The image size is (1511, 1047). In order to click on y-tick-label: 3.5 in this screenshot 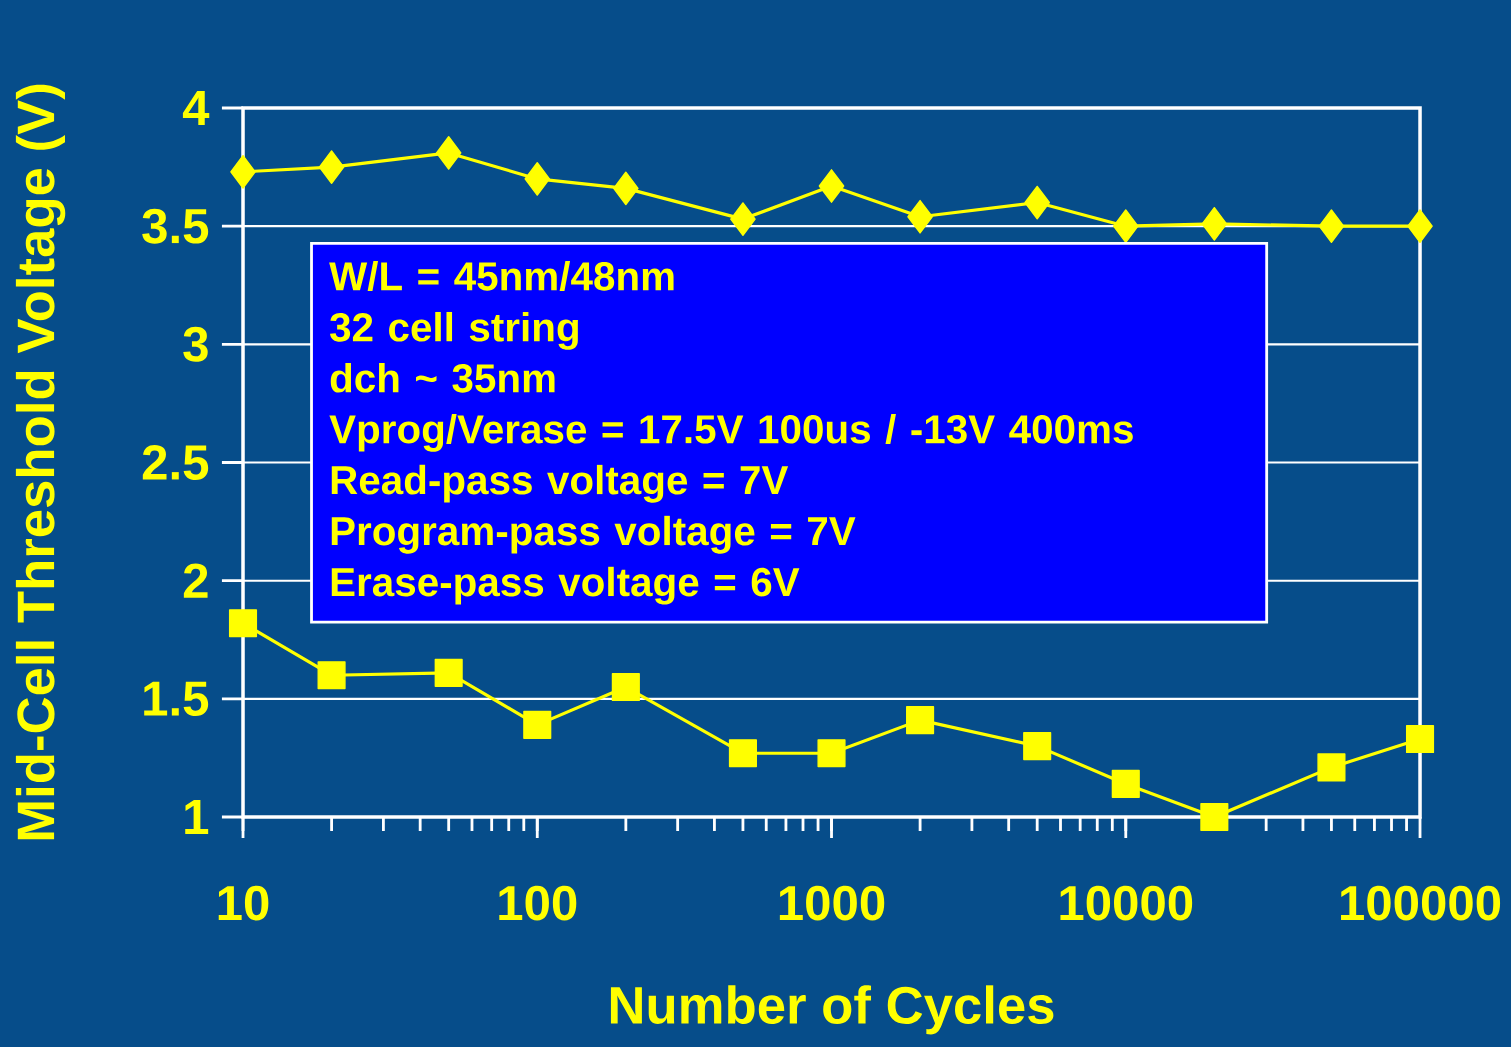, I will do `click(175, 226)`.